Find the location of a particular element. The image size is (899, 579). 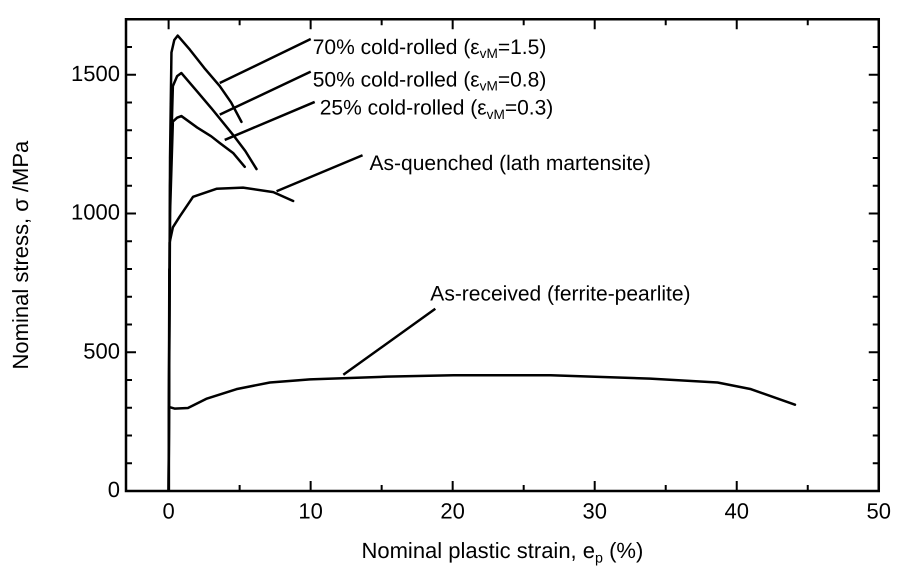

x-tick-label: 20 is located at coordinates (452, 511).